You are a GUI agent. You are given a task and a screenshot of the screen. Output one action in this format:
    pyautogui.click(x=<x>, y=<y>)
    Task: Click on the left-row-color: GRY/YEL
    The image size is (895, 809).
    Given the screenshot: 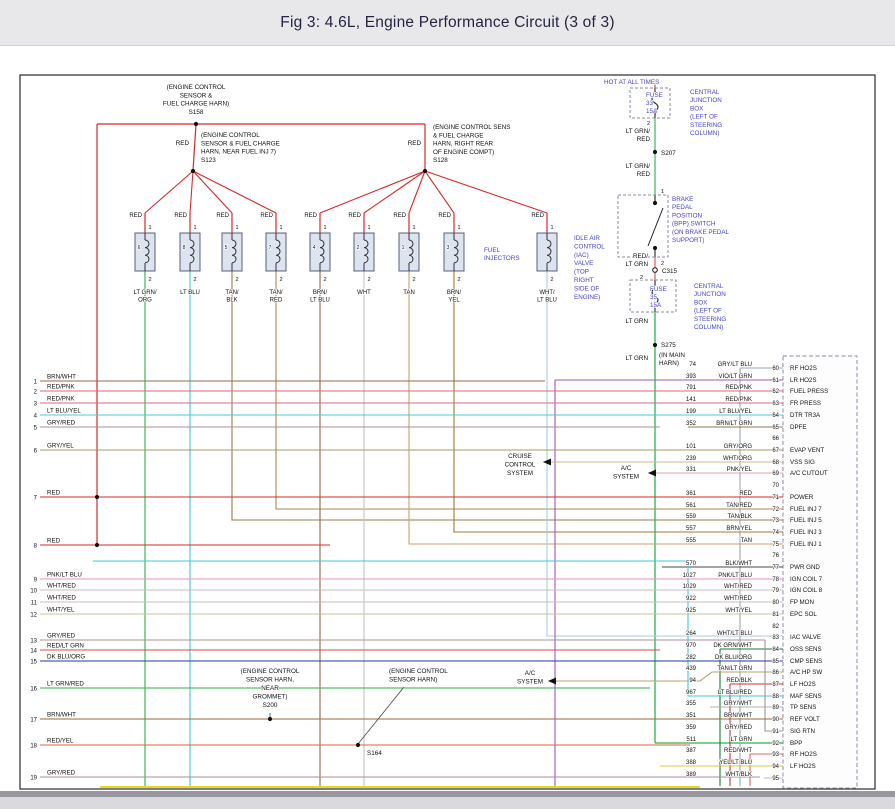 What is the action you would take?
    pyautogui.click(x=60, y=446)
    